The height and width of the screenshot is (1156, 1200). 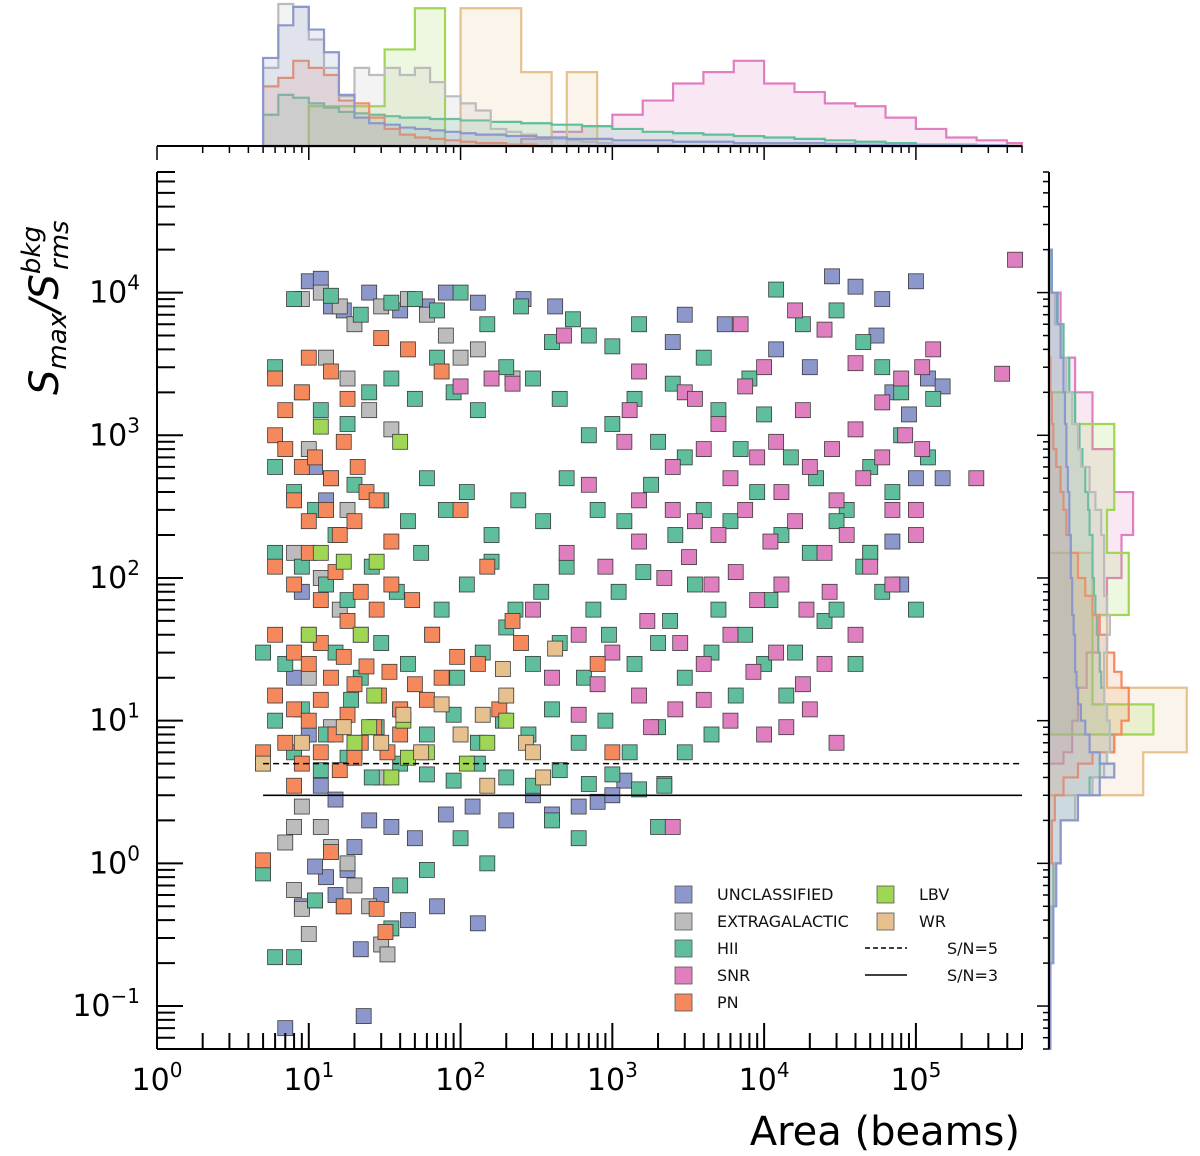 What do you see at coordinates (706, 1002) in the screenshot?
I see `legend-item-pn: PN` at bounding box center [706, 1002].